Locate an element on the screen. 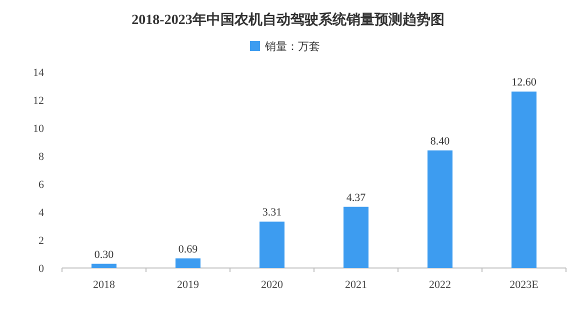  x-tick-label: 2018 is located at coordinates (104, 285).